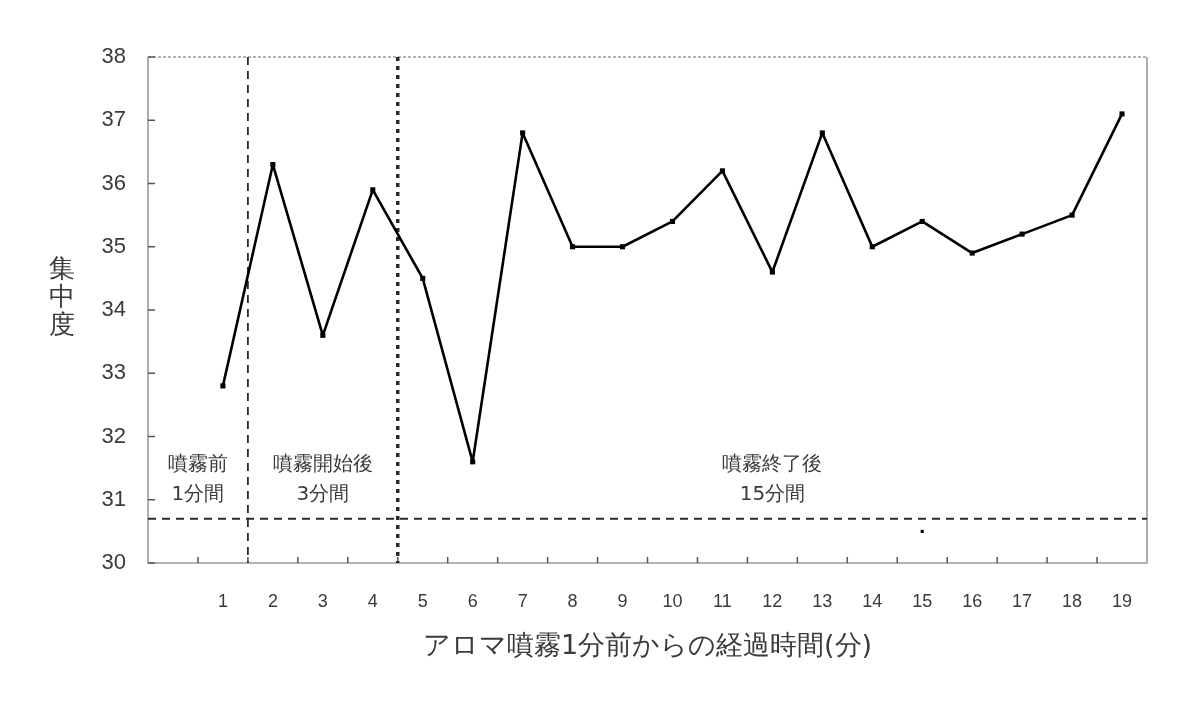 The image size is (1200, 702). I want to click on x-tick-label: 15, so click(922, 600).